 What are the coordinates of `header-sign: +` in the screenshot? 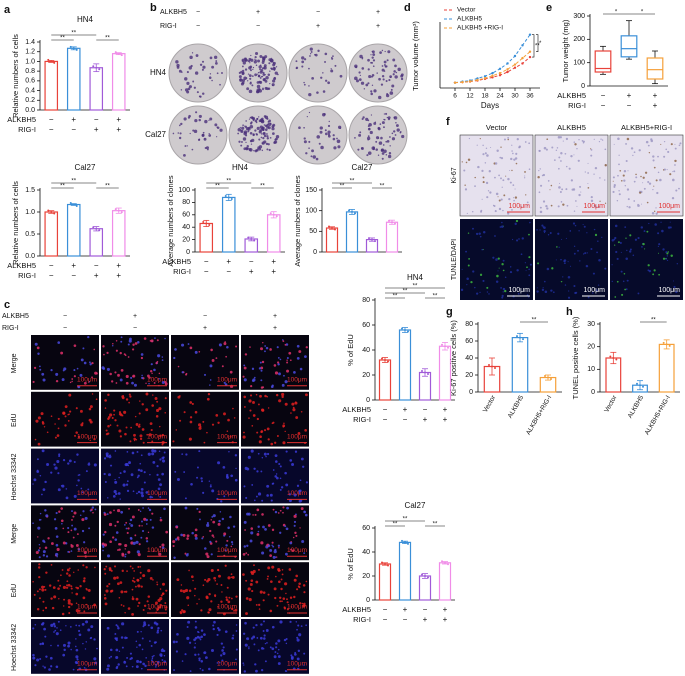 It's located at (378, 26).